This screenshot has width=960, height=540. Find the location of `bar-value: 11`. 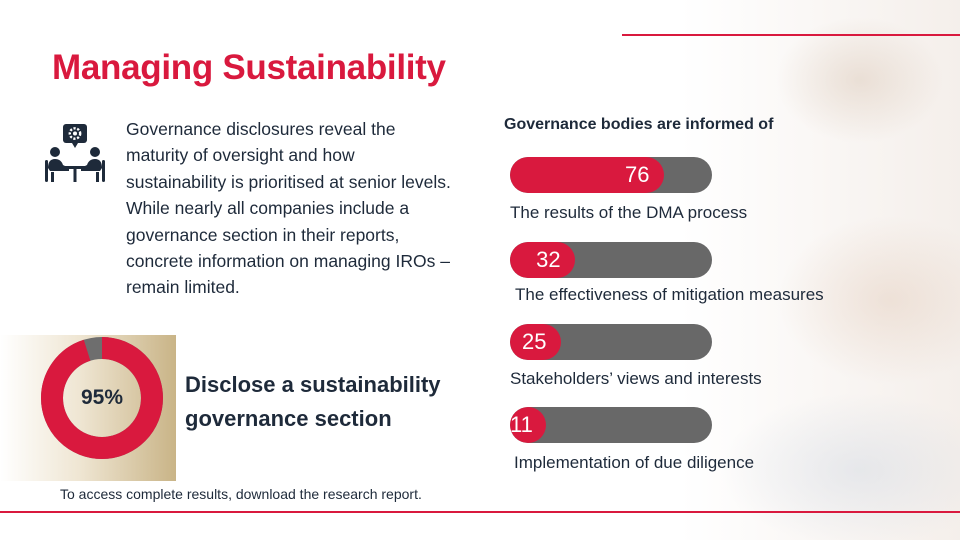

bar-value: 11 is located at coordinates (521, 424).